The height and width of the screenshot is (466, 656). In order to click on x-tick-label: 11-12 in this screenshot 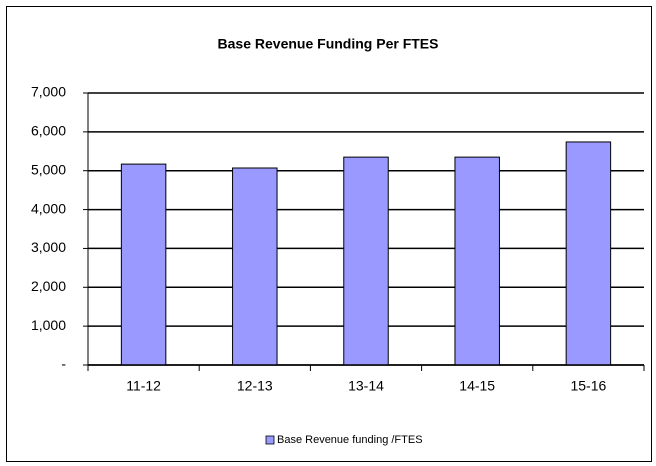, I will do `click(143, 386)`.